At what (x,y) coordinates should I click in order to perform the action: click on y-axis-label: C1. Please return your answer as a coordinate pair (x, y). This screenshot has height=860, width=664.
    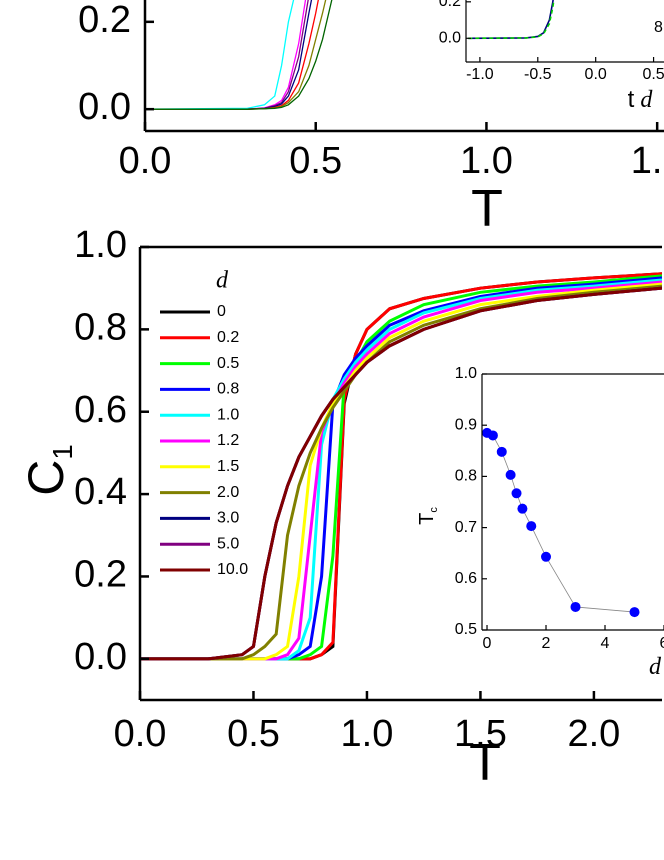
    Looking at the image, I should click on (48, 469).